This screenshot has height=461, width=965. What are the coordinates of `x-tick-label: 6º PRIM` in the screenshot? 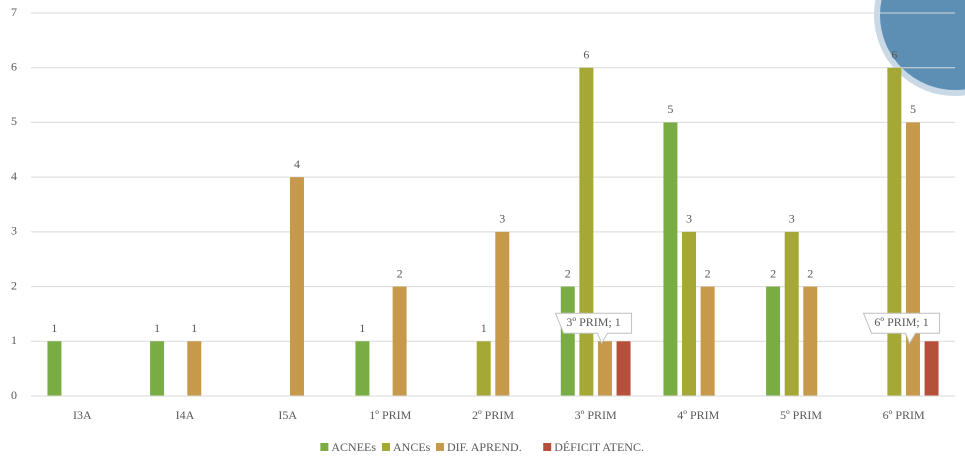 It's located at (904, 415).